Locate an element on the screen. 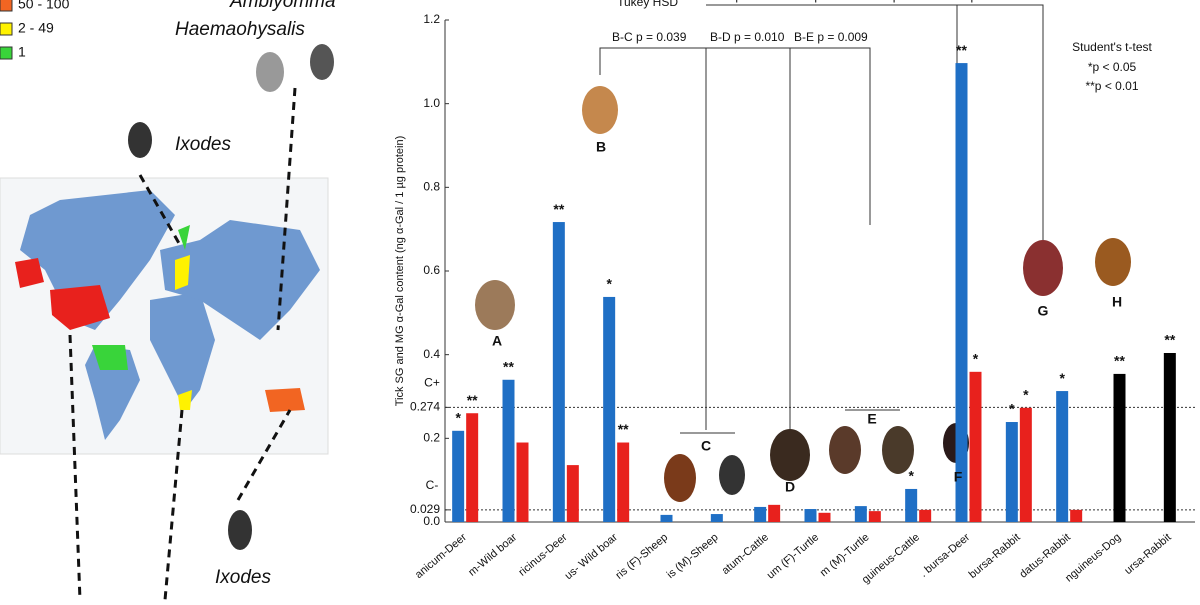 Image resolution: width=1200 pixels, height=605 pixels. genus-label: Ixodes is located at coordinates (203, 144).